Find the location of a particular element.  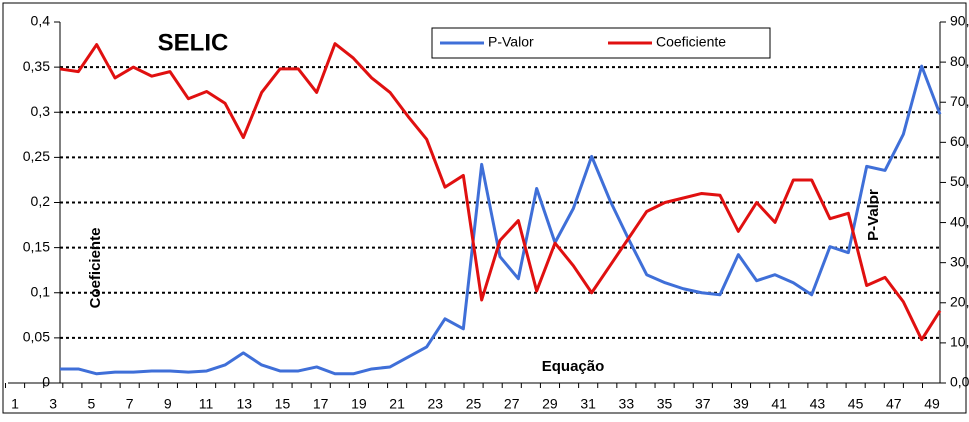

x-tick-label: 7 is located at coordinates (130, 404).